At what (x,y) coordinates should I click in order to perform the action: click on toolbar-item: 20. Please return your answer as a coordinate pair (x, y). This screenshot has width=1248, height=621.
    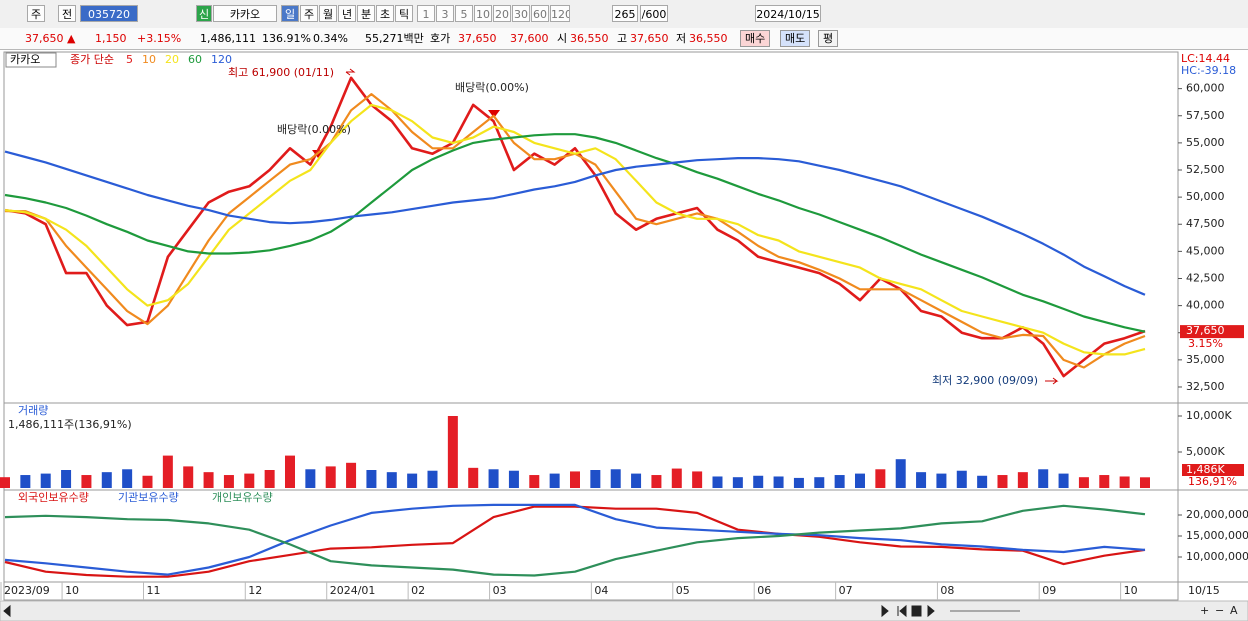
    Looking at the image, I should click on (502, 13).